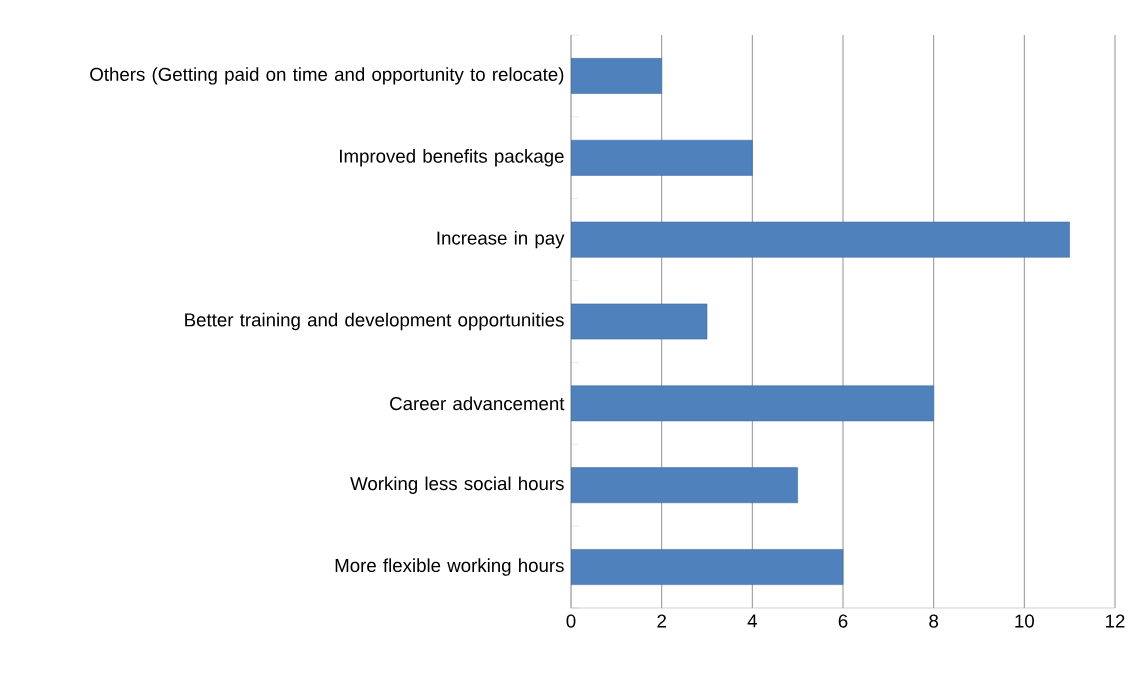 This screenshot has width=1145, height=673. What do you see at coordinates (452, 158) in the screenshot?
I see `y-tick-label: Improved benefits package` at bounding box center [452, 158].